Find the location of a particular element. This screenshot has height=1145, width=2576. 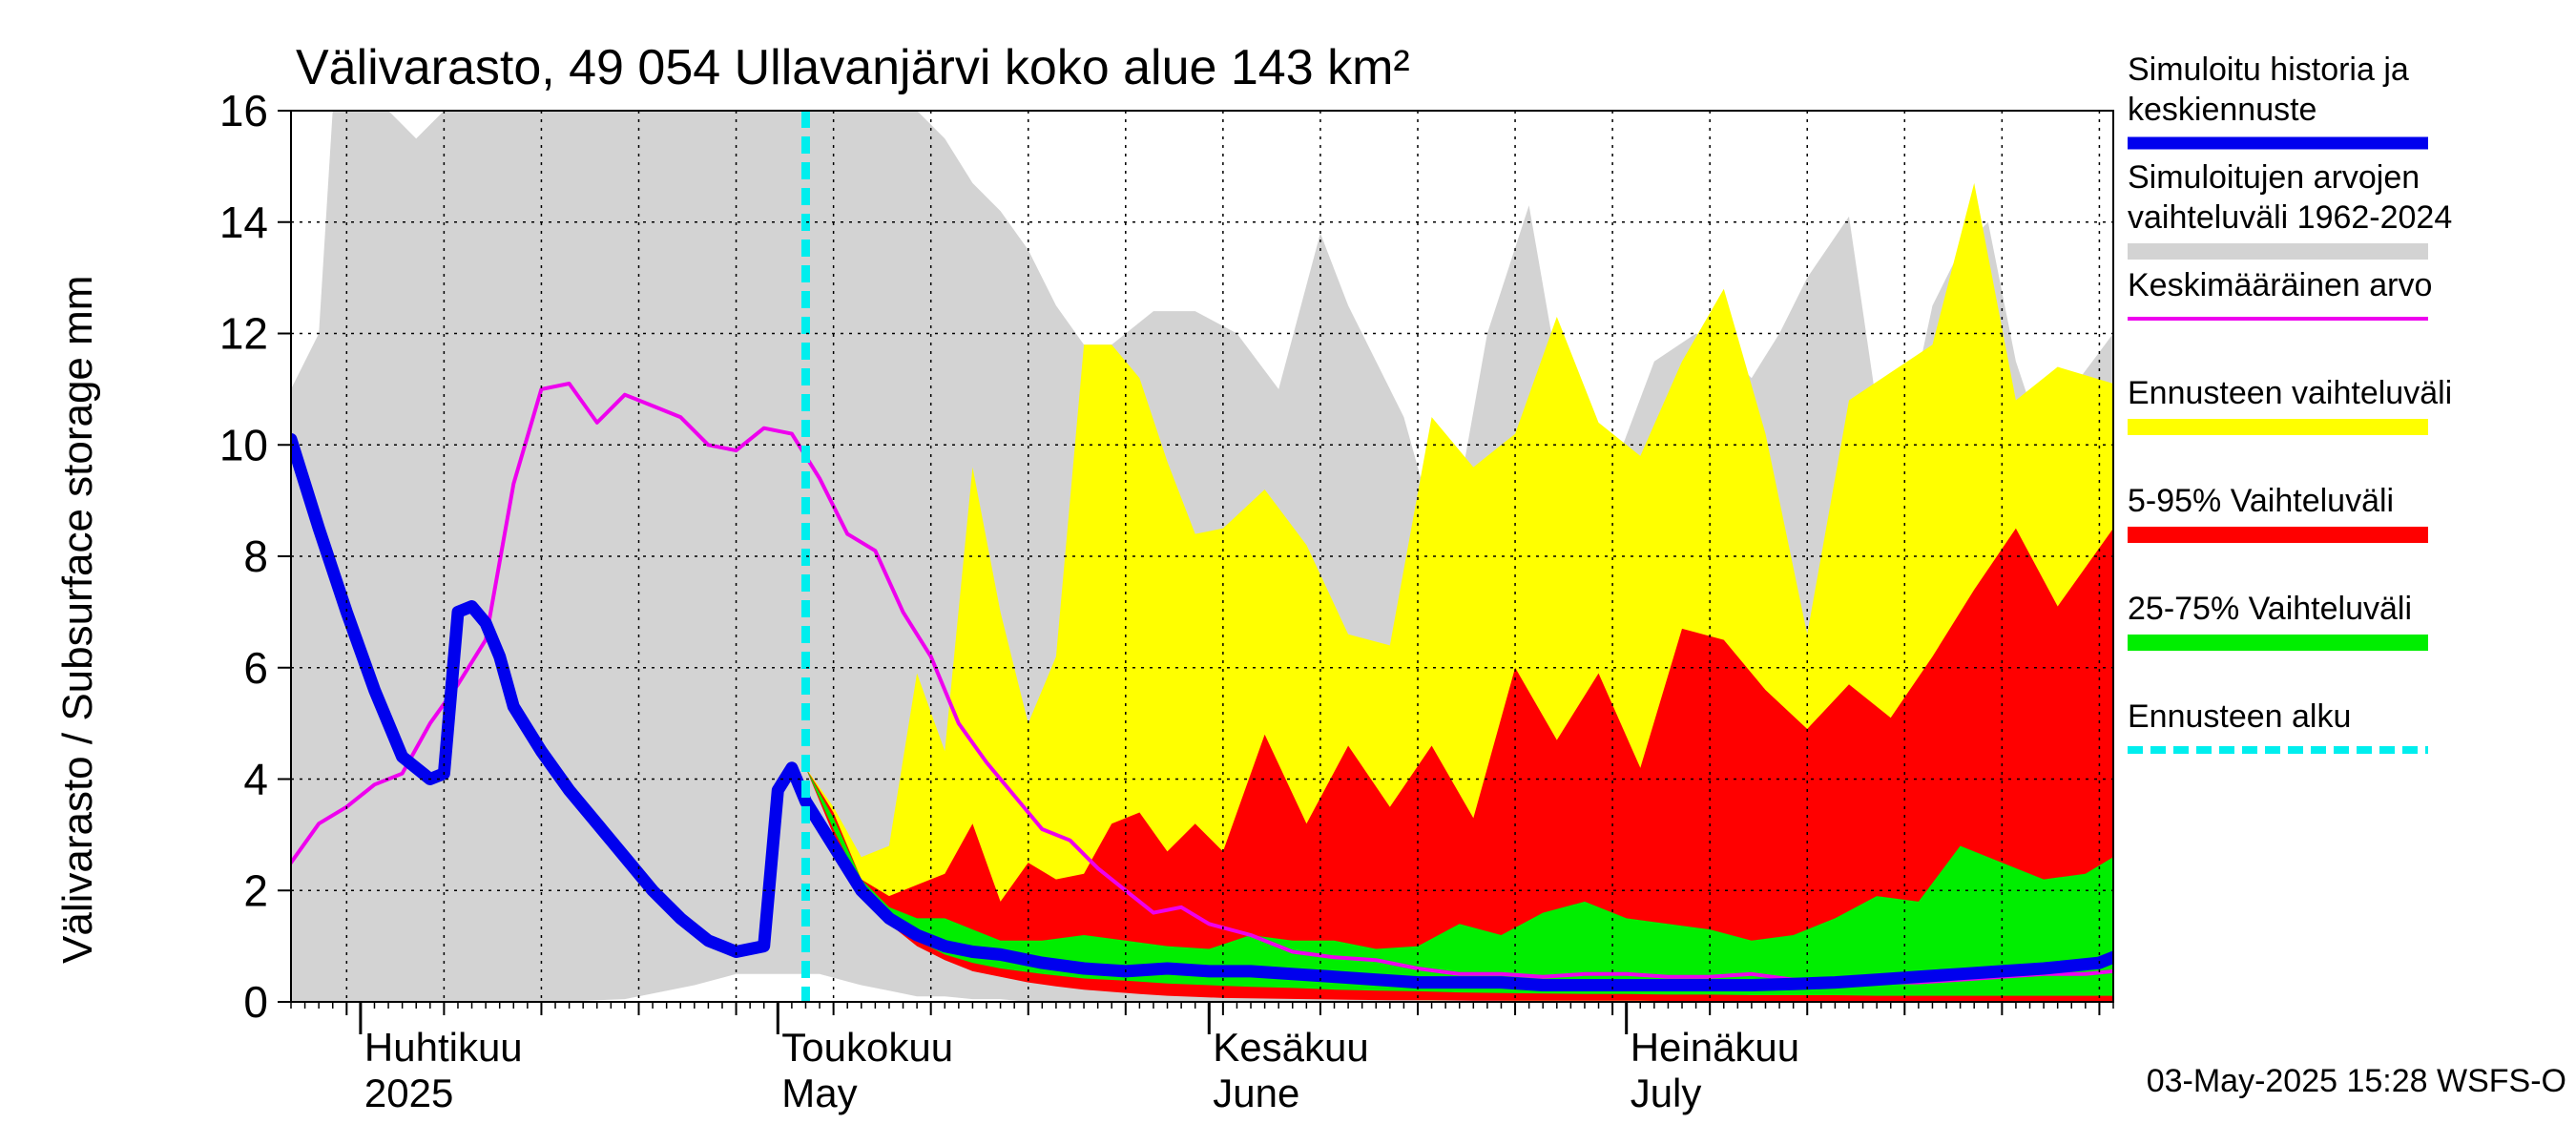

legend-item-25-75-vaihteluvali: 25-75% Vaihteluväli is located at coordinates (2278, 621).